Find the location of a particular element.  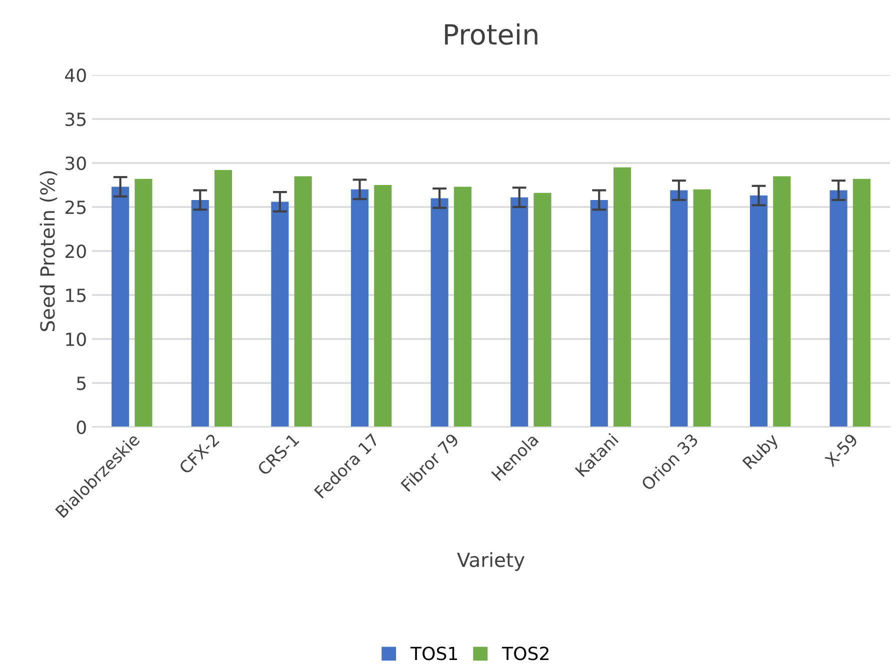

y-tick-label: 20 is located at coordinates (75, 251).